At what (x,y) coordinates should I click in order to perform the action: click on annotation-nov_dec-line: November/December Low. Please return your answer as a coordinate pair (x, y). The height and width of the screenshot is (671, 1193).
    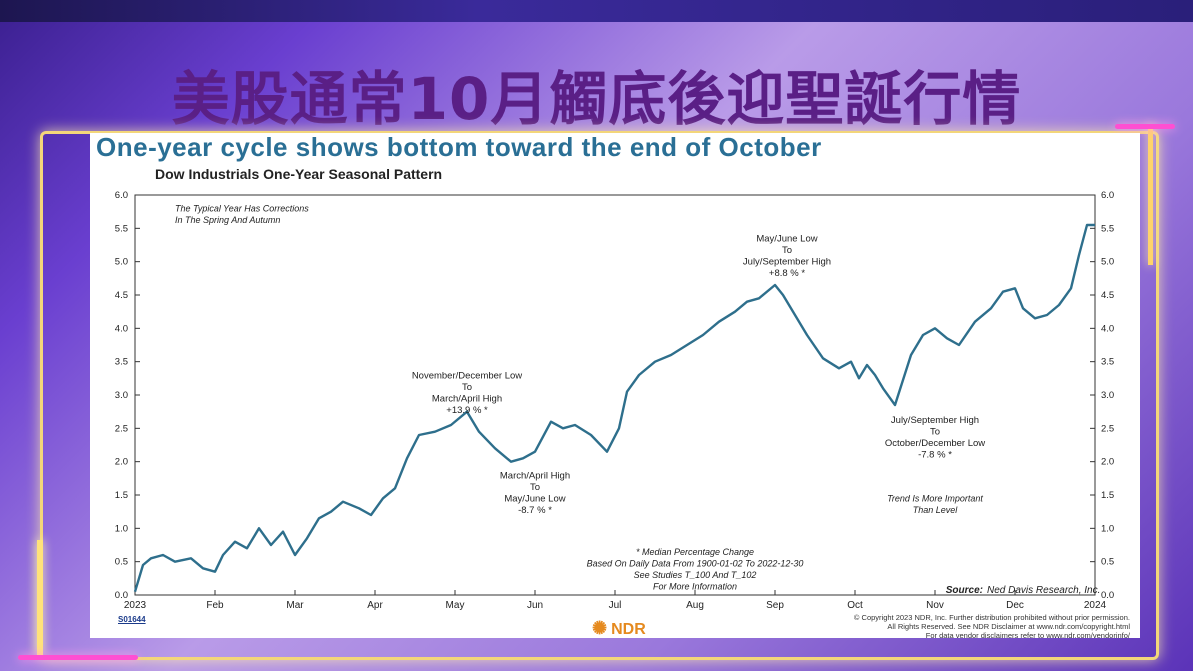
    Looking at the image, I should click on (467, 375).